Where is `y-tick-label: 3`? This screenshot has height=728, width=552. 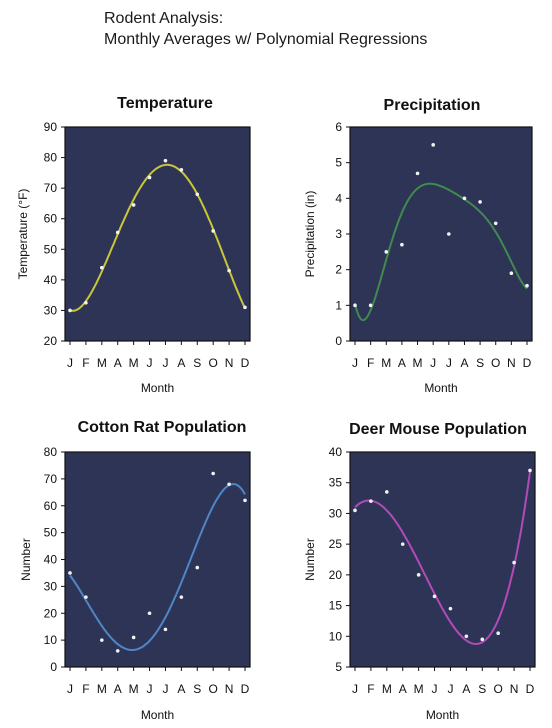 y-tick-label: 3 is located at coordinates (338, 234).